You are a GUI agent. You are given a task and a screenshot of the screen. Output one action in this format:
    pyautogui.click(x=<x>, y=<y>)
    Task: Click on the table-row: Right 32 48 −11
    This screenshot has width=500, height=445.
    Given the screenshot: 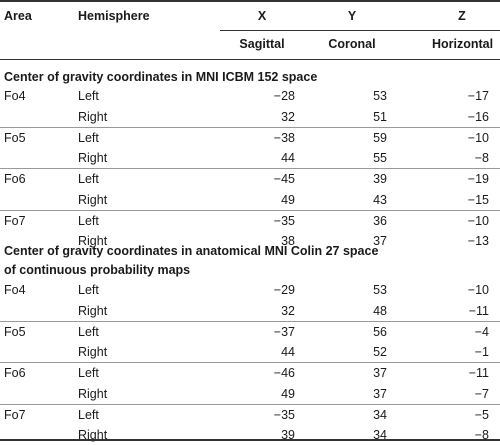 What is the action you would take?
    pyautogui.click(x=250, y=311)
    